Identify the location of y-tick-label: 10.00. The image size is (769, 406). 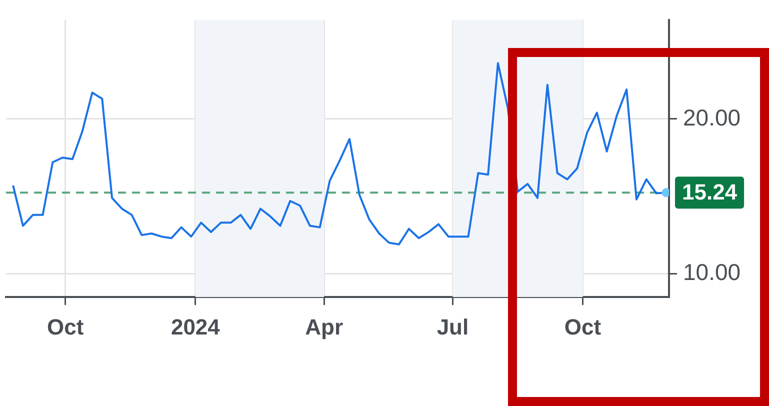
(712, 272).